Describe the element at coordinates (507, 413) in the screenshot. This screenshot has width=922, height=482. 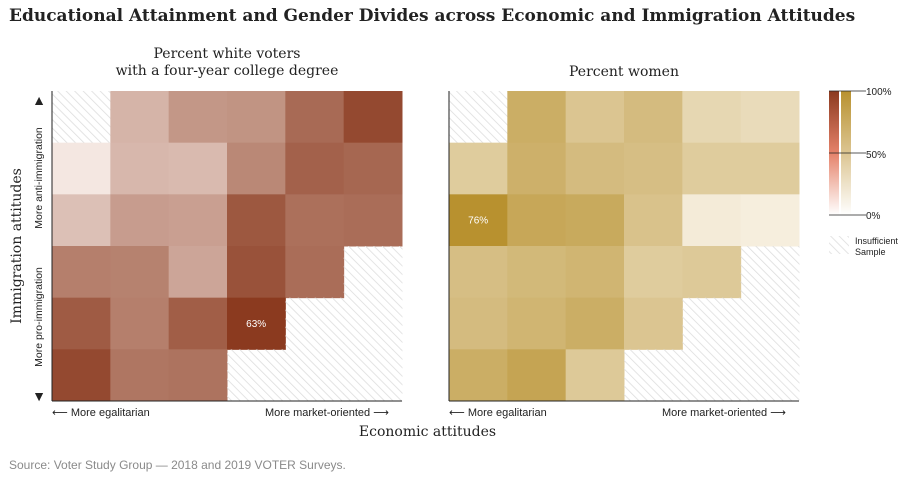
I see `x-label-egalitarian-right-text: More egalitarian` at that location.